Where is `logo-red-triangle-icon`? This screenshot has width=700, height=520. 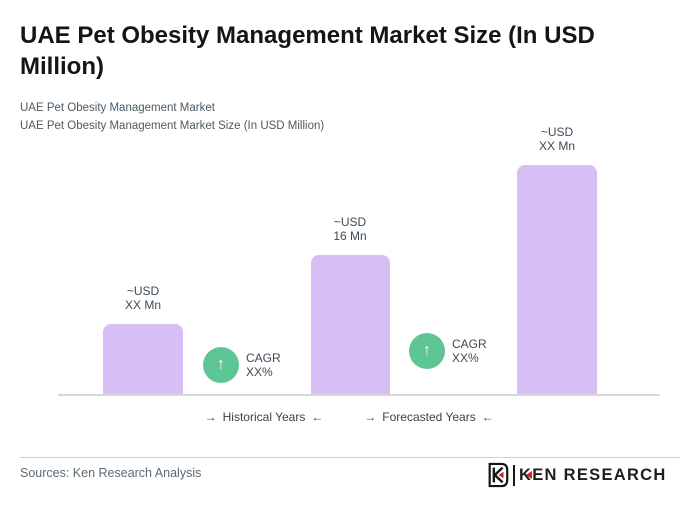 logo-red-triangle-icon is located at coordinates (529, 474).